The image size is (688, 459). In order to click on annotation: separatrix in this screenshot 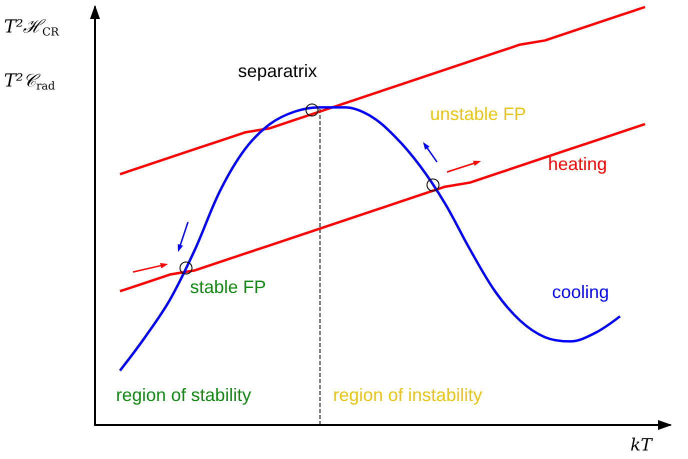, I will do `click(278, 71)`.